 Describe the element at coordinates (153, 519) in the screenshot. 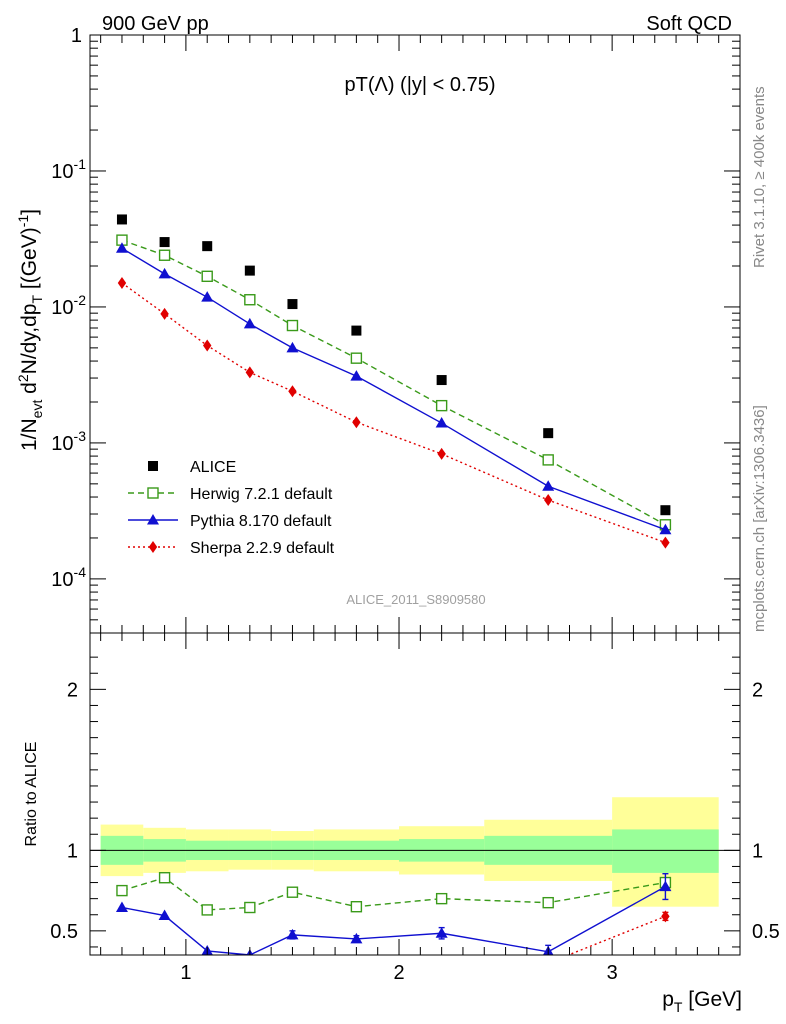

I see `legend-marker-pythia` at that location.